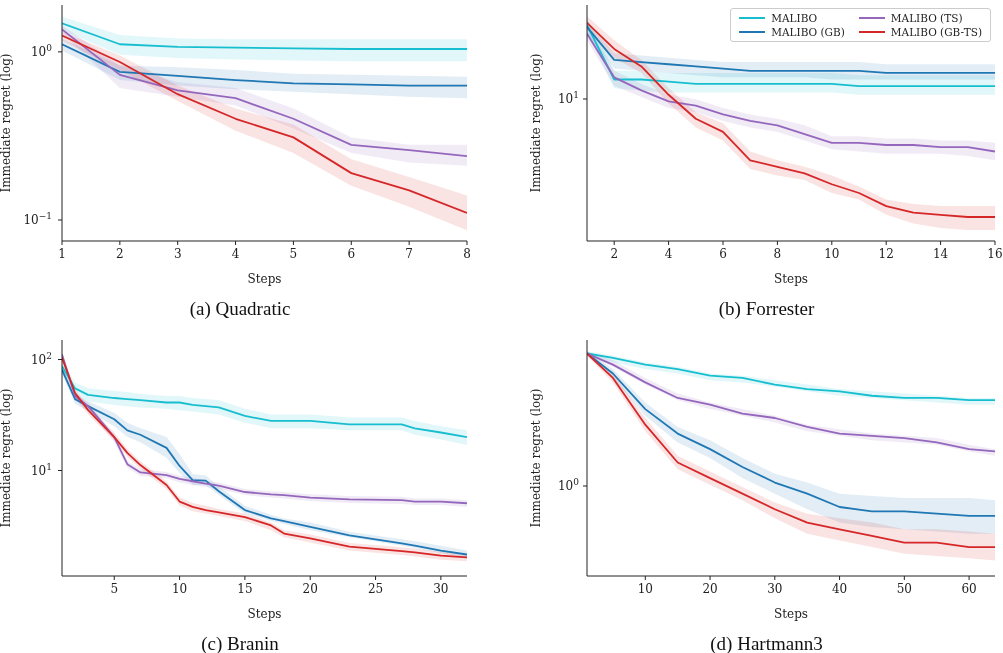 The height and width of the screenshot is (653, 1003). What do you see at coordinates (969, 589) in the screenshot?
I see `x-tick-label: 60` at bounding box center [969, 589].